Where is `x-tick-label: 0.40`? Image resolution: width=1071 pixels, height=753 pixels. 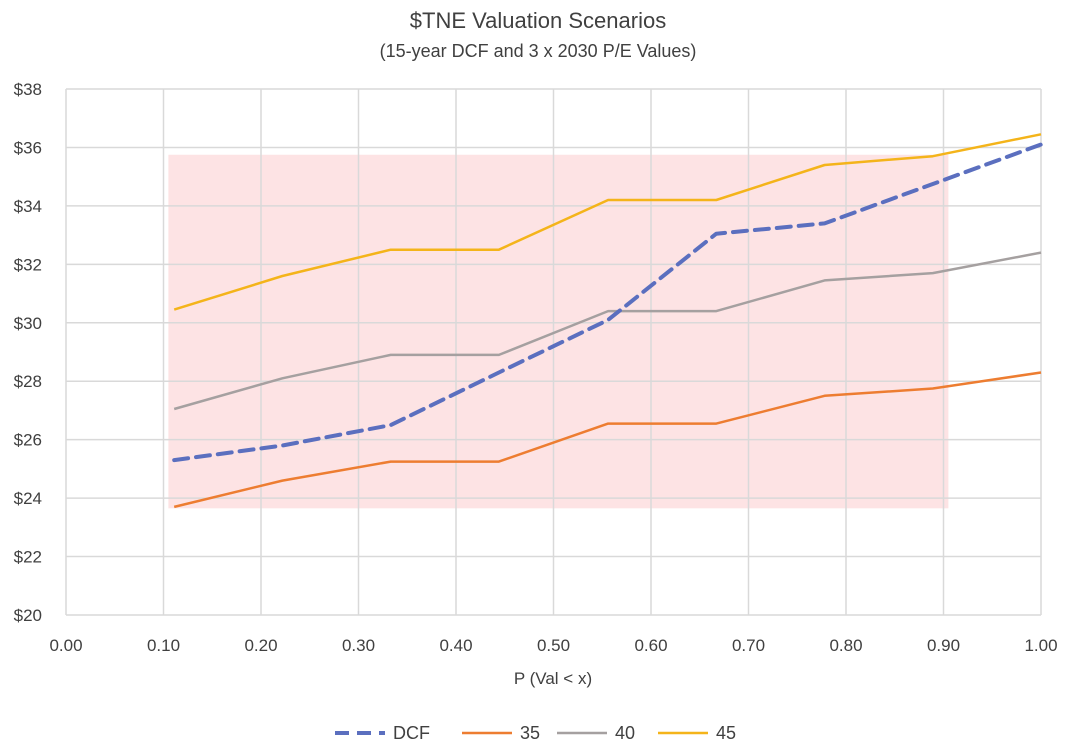
x-tick-label: 0.40 is located at coordinates (455, 645).